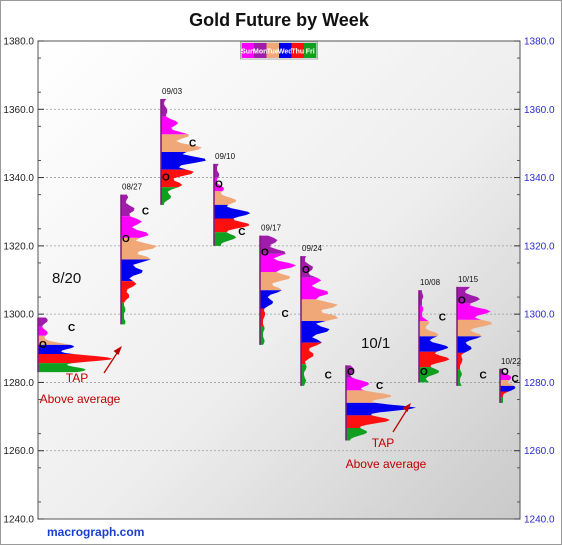 Image resolution: width=562 pixels, height=545 pixels. What do you see at coordinates (260, 52) in the screenshot?
I see `legend-label: Mon` at bounding box center [260, 52].